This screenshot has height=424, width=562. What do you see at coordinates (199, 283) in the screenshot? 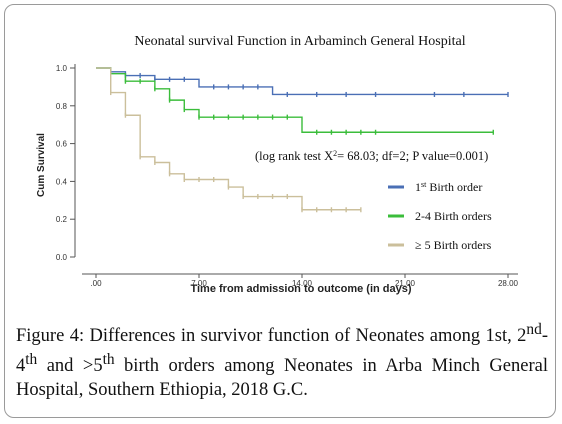
I see `x-tick-label: 7.00` at bounding box center [199, 283].